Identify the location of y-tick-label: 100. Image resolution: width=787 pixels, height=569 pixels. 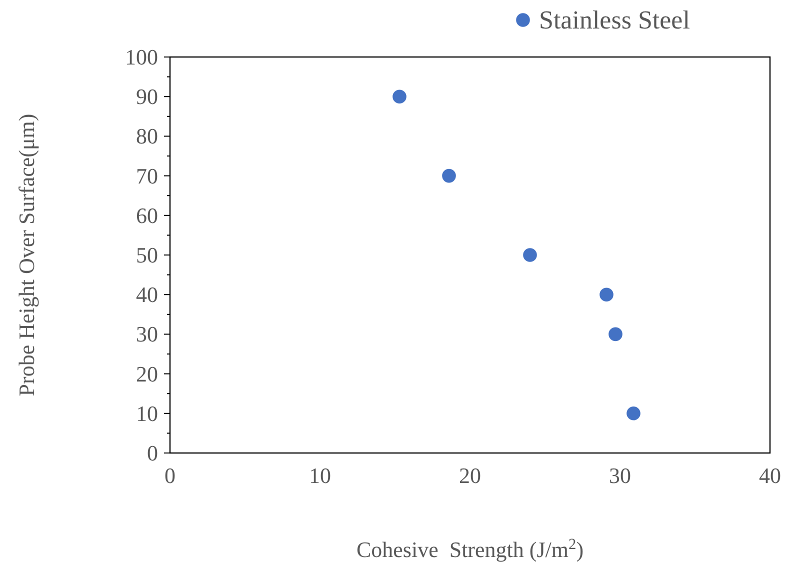
(141, 57).